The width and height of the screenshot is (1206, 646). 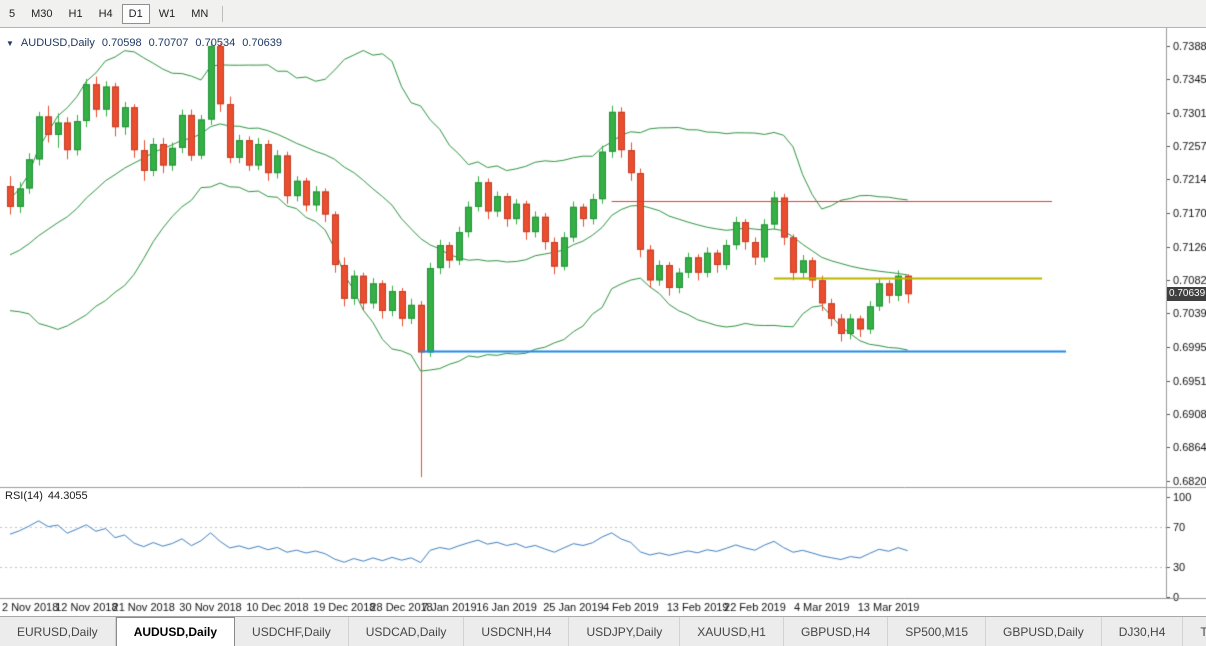 I want to click on tab-usdjpy-daily: USDJPY,Daily, so click(x=625, y=631).